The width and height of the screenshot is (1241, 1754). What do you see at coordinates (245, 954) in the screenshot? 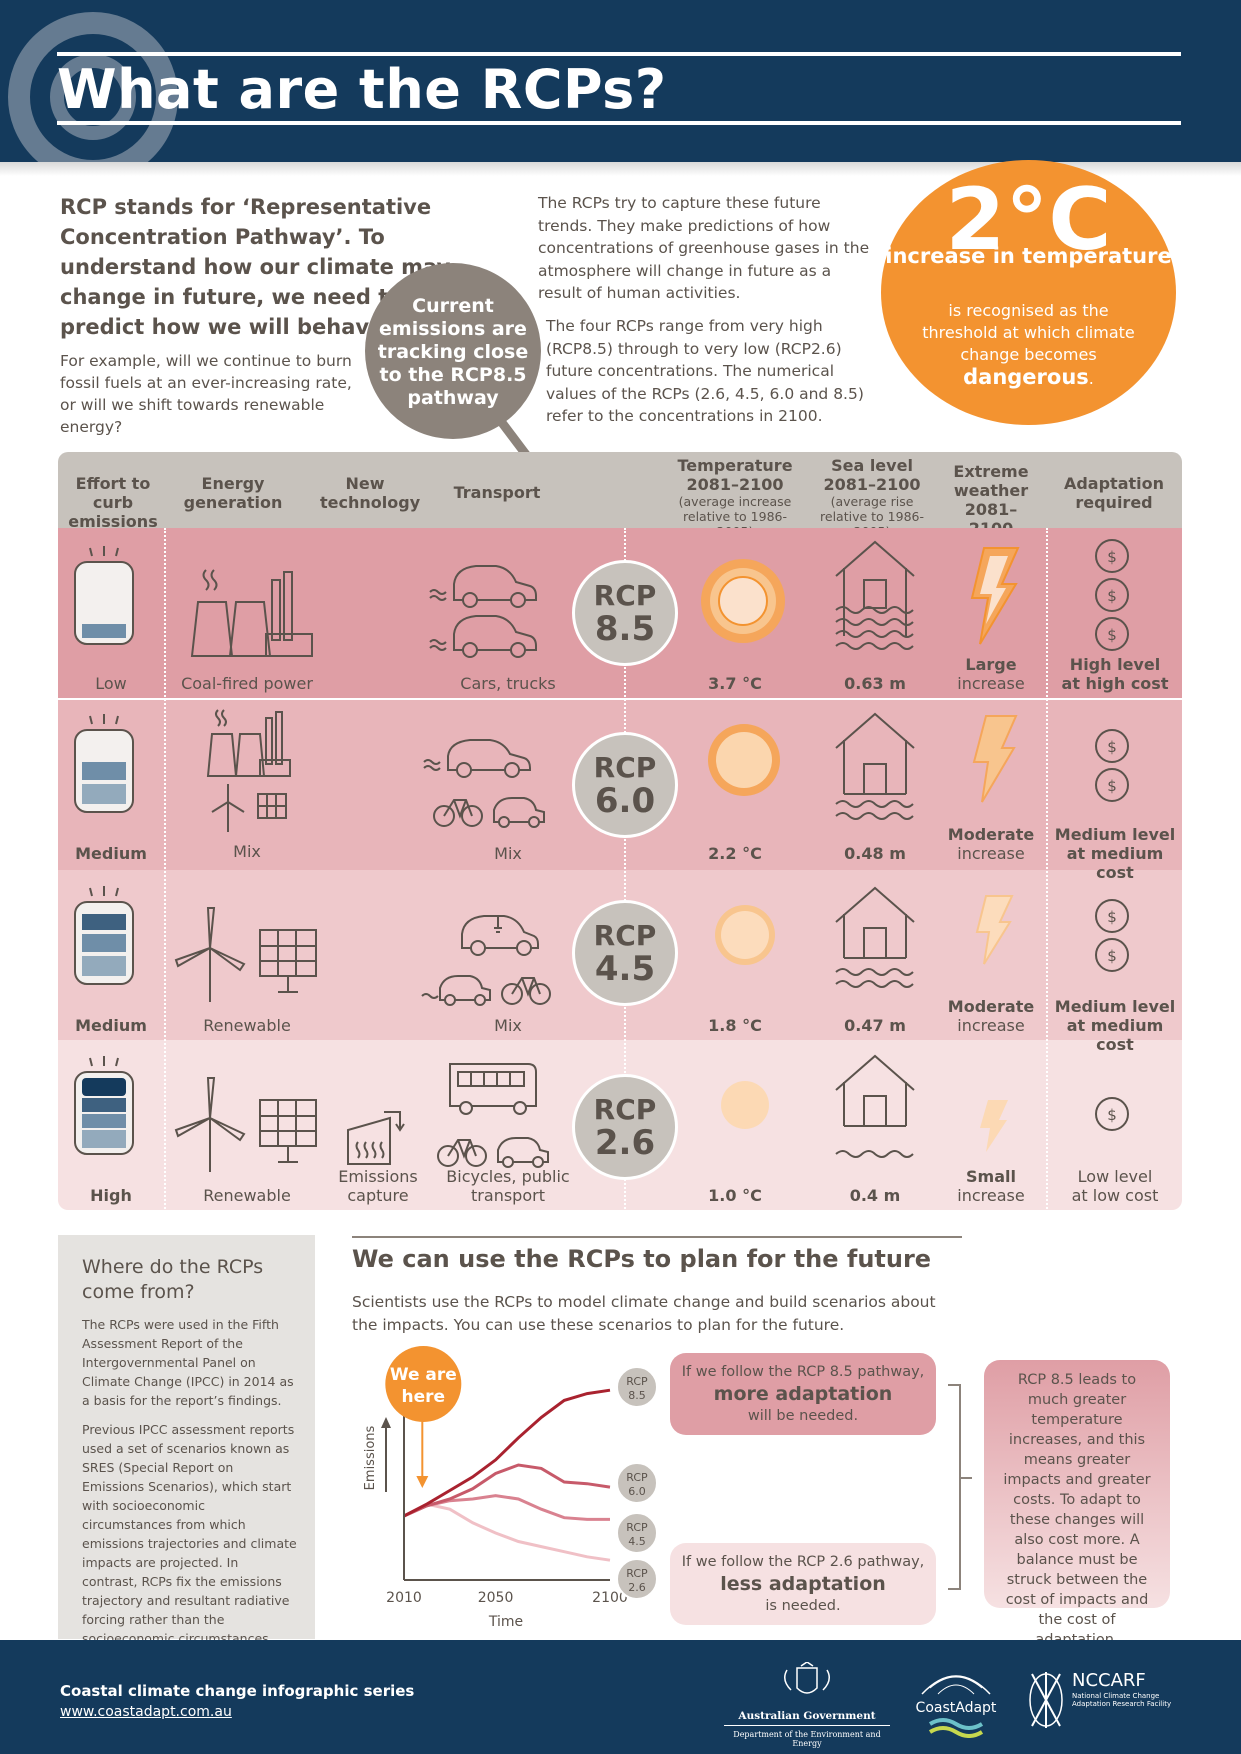
I see `wind-turbine-icon` at bounding box center [245, 954].